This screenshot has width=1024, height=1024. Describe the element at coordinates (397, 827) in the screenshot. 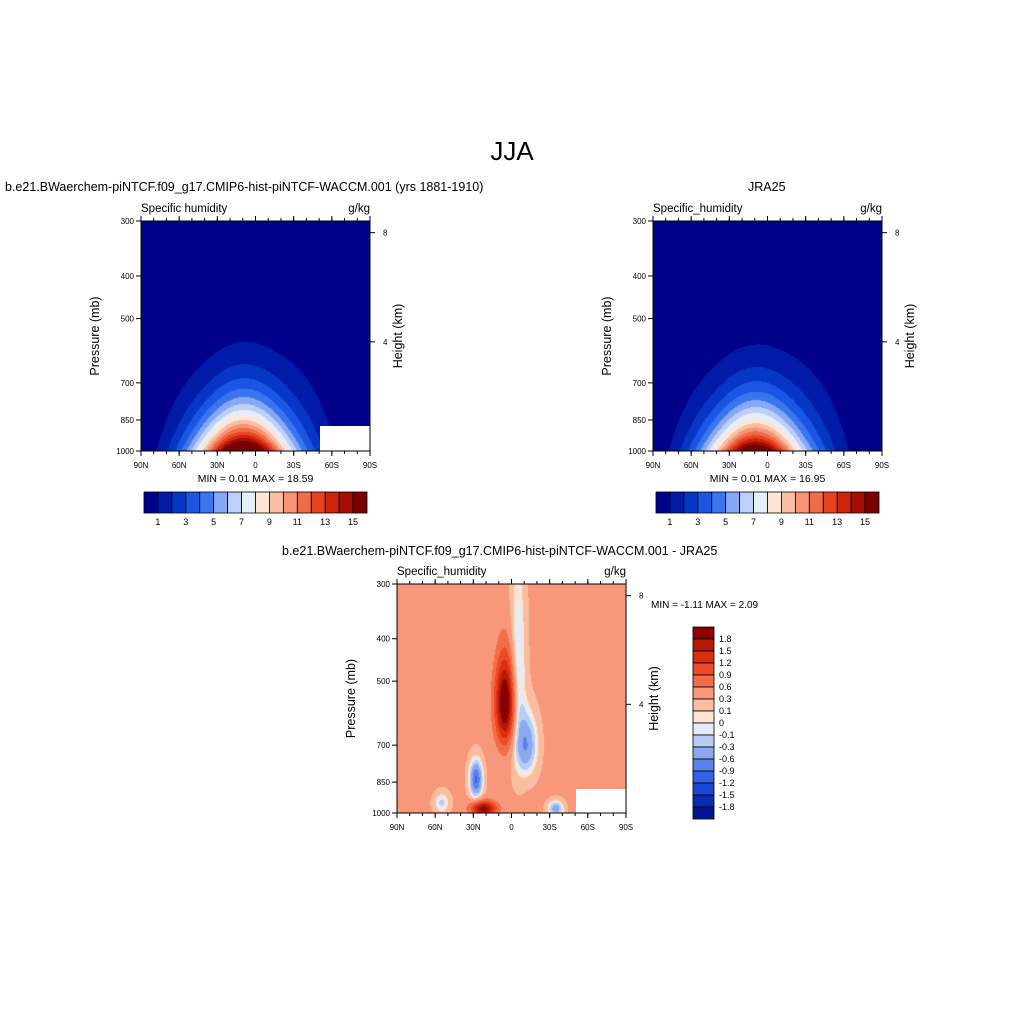

I see `panel3-x-tick-label: 90N` at that location.